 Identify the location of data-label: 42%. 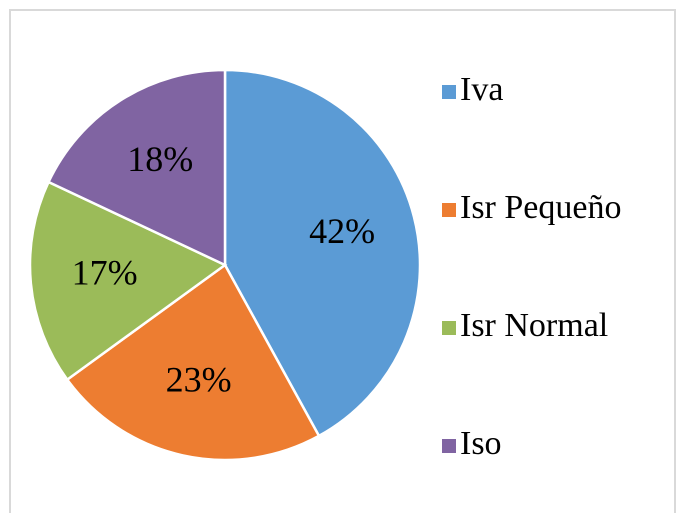
(342, 231).